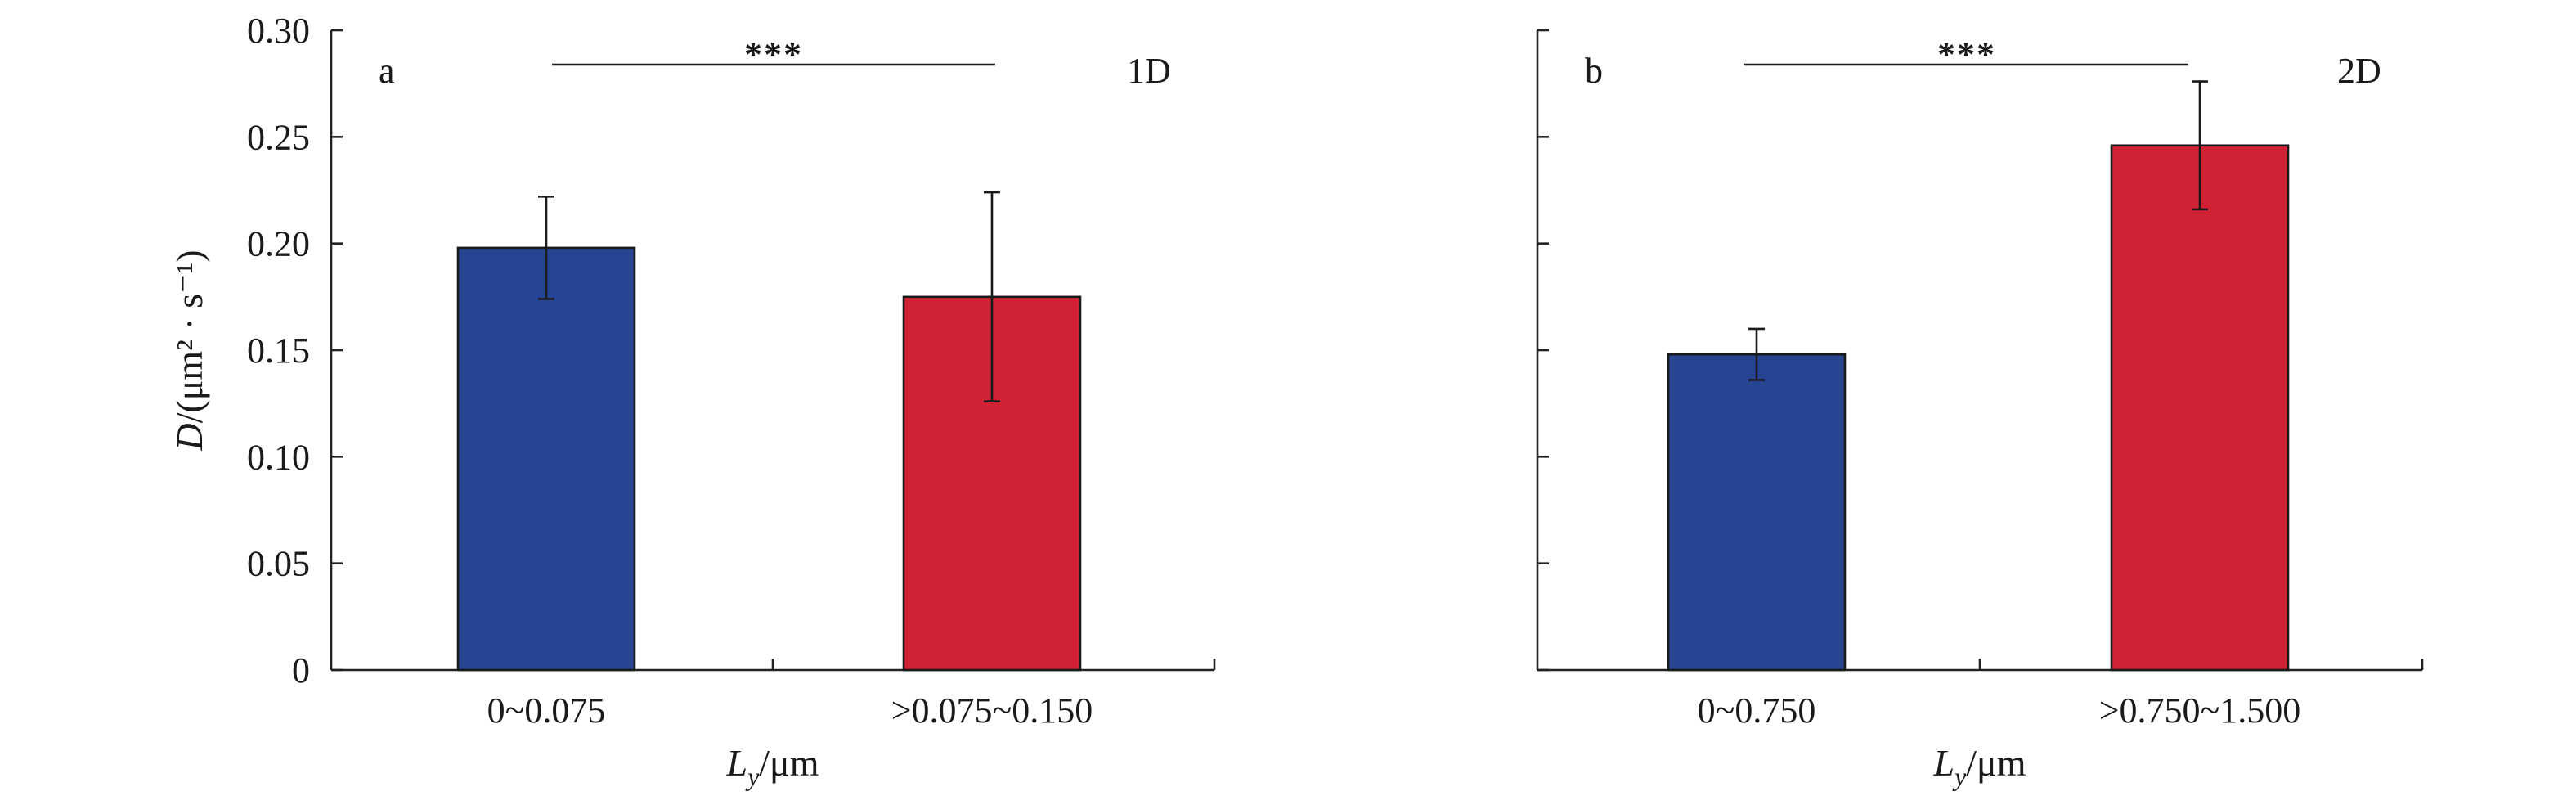  I want to click on panel-b-y-ticks, so click(1543, 350).